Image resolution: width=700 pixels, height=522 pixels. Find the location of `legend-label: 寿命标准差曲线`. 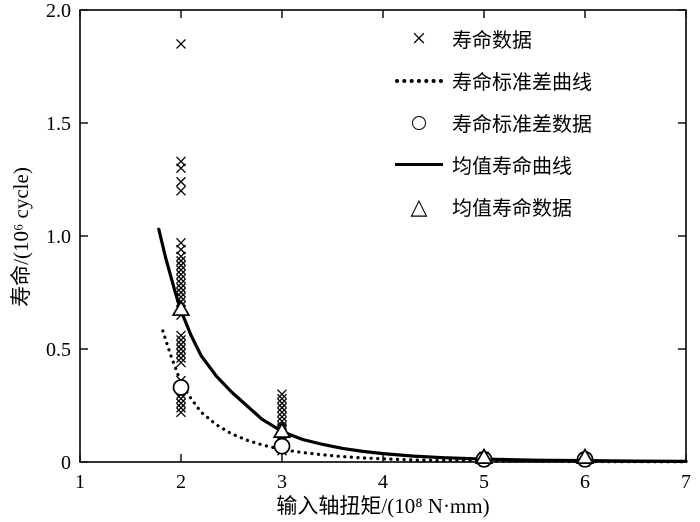

legend-label: 寿命标准差曲线 is located at coordinates (522, 83).